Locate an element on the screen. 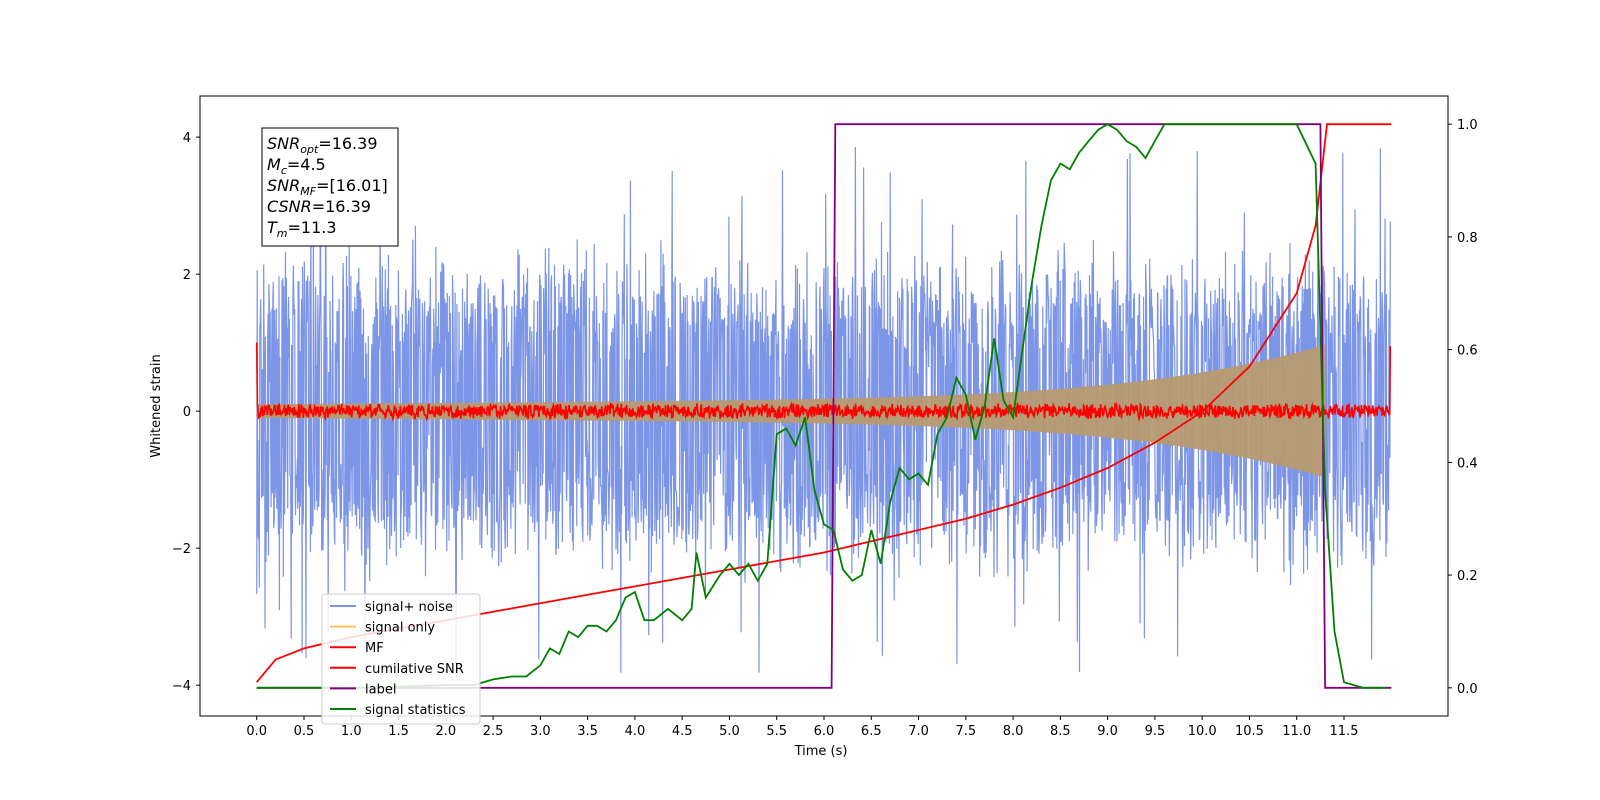  legend-label: MF is located at coordinates (374, 648).